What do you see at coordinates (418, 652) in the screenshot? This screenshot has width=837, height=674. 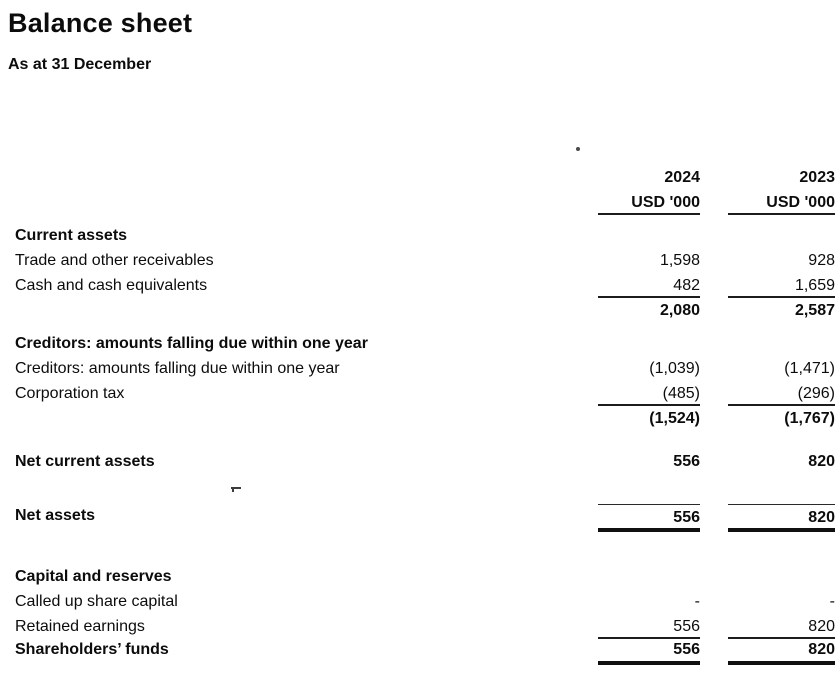 I see `row-shareholders-funds: Shareholders’ funds 556 820` at bounding box center [418, 652].